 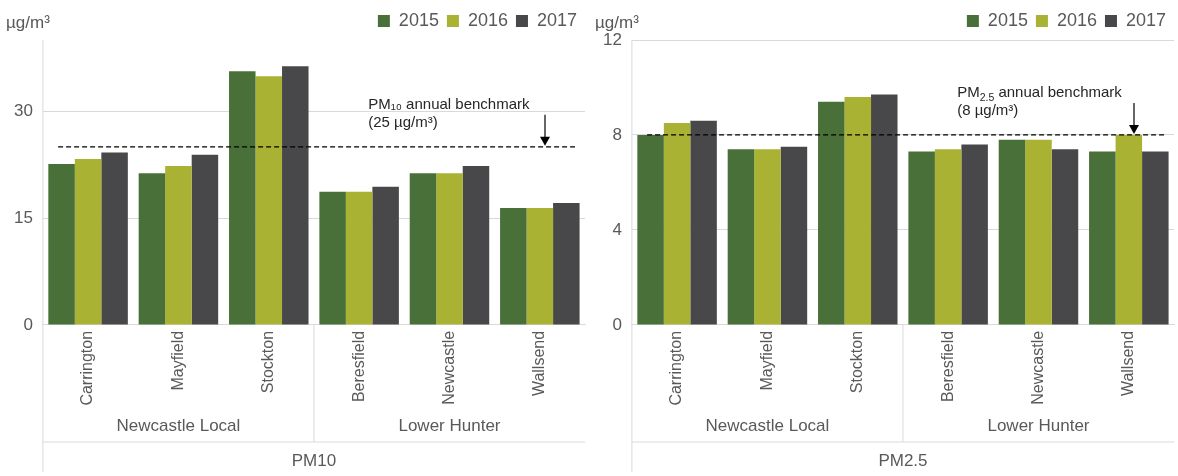 I want to click on y-tick-label: 4, so click(x=617, y=229).